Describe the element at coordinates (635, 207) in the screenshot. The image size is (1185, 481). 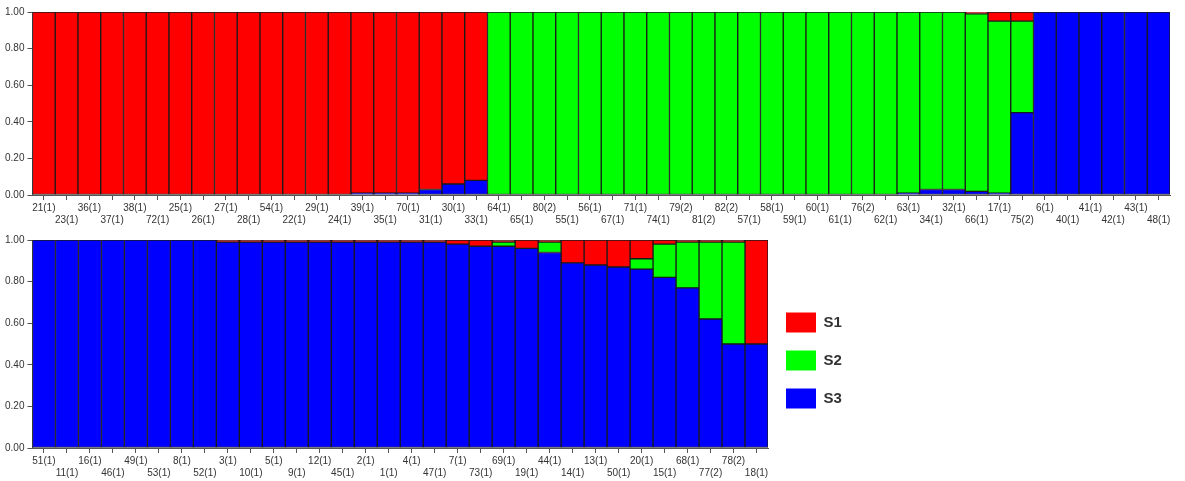
I see `x-tick-label: 71(1)` at that location.